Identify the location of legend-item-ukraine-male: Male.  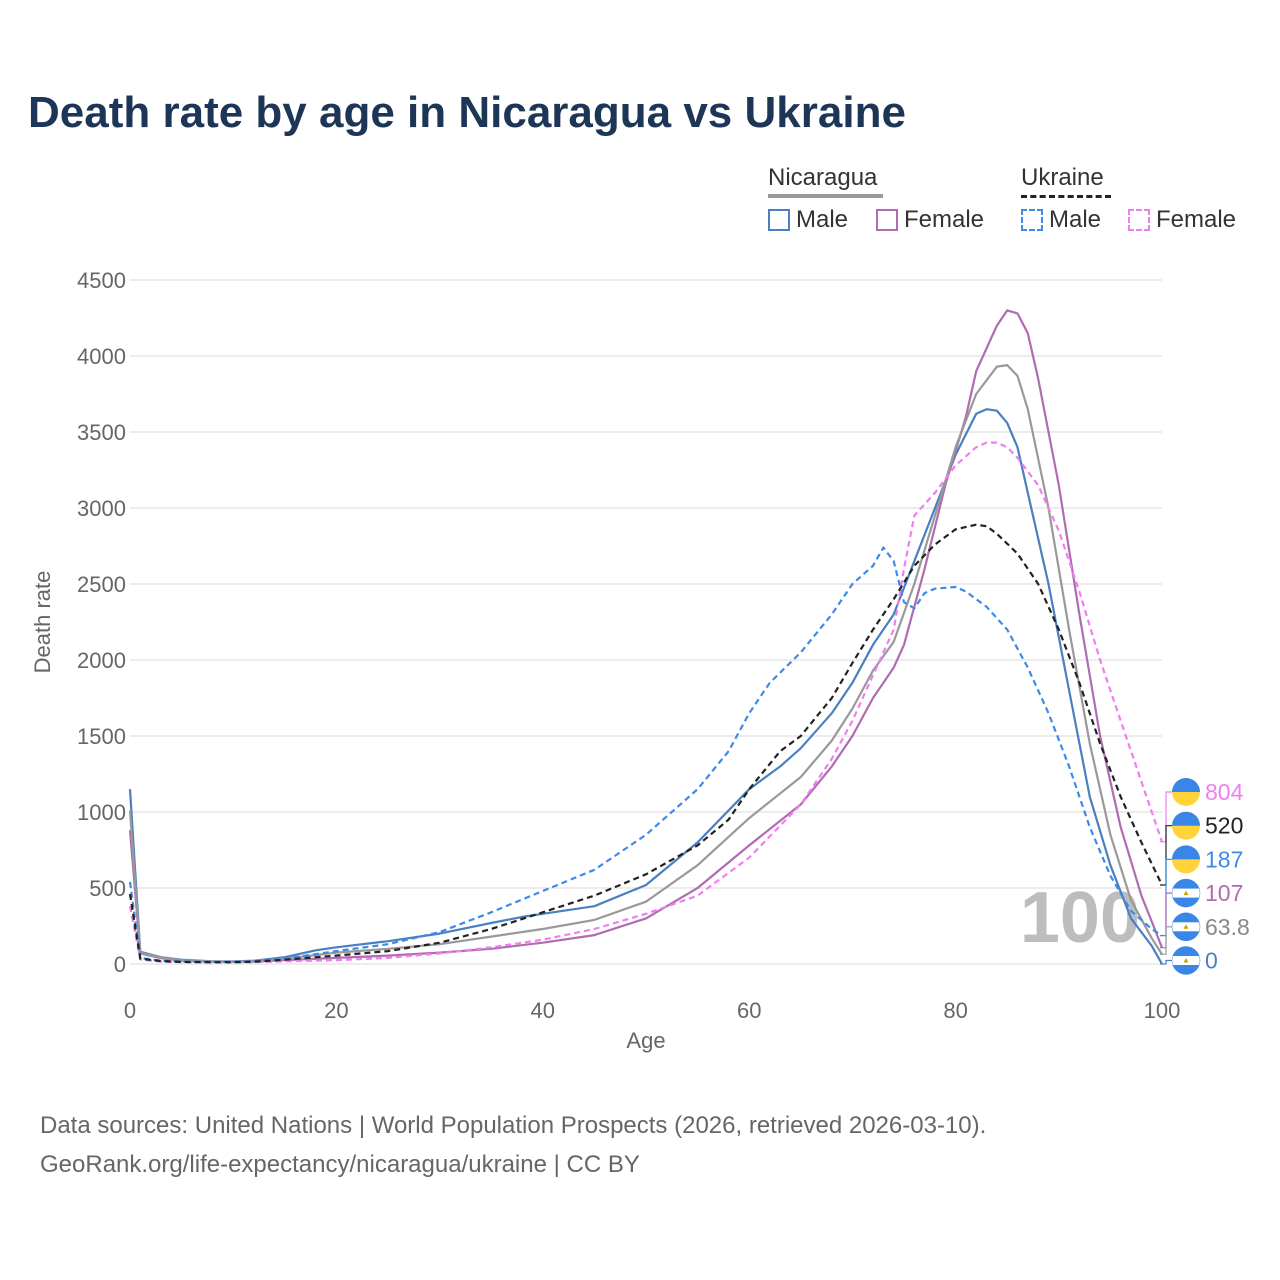
(1061, 220).